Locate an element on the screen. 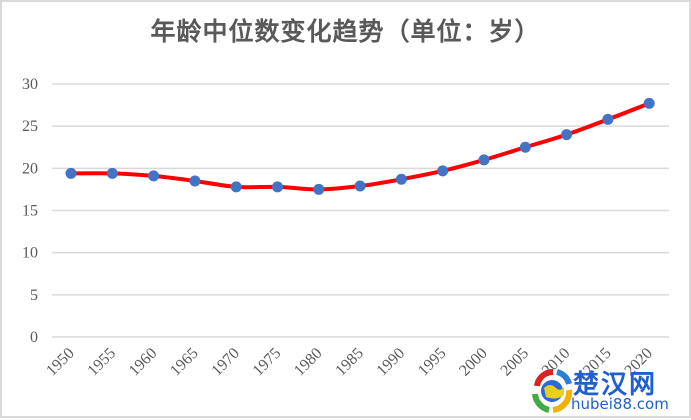 The image size is (691, 420). watermark-site: hubei88.com is located at coordinates (620, 404).